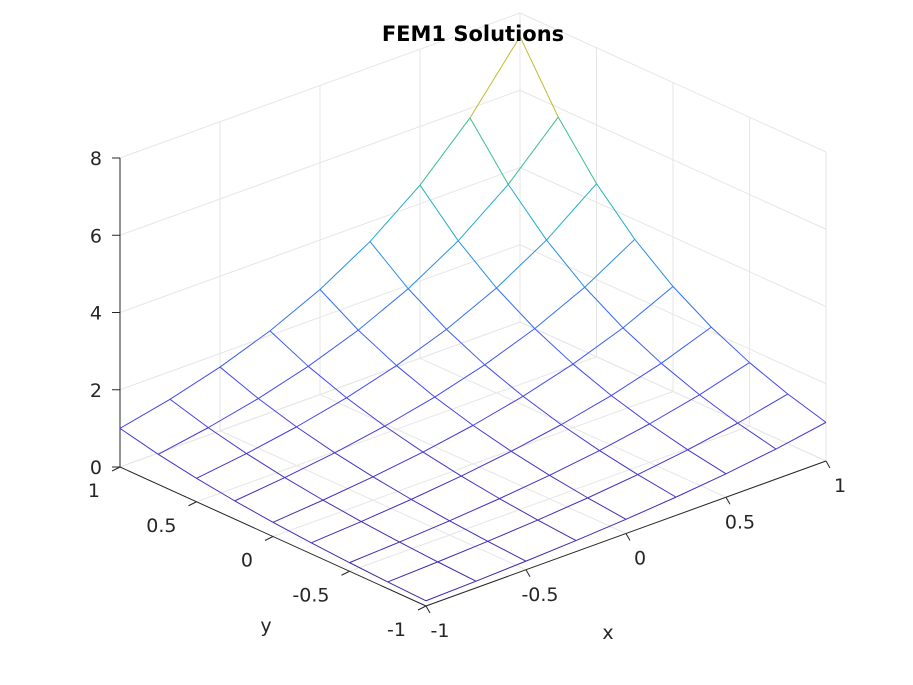 Image resolution: width=913 pixels, height=685 pixels. Describe the element at coordinates (265, 626) in the screenshot. I see `y-axis-label: y` at that location.